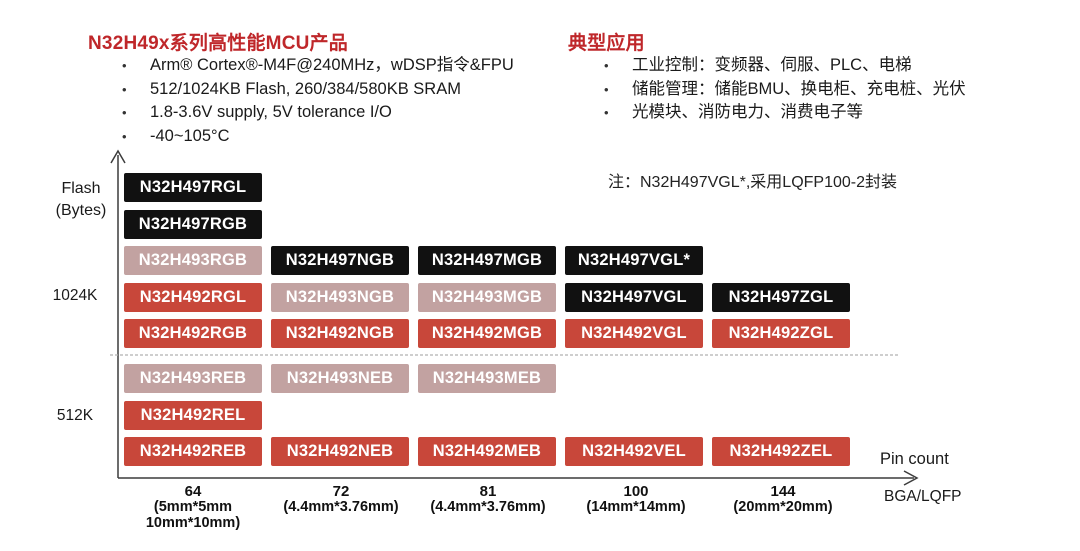  Describe the element at coordinates (218, 43) in the screenshot. I see `product-series-title: N32H49x系列高性能MCU产品` at that location.